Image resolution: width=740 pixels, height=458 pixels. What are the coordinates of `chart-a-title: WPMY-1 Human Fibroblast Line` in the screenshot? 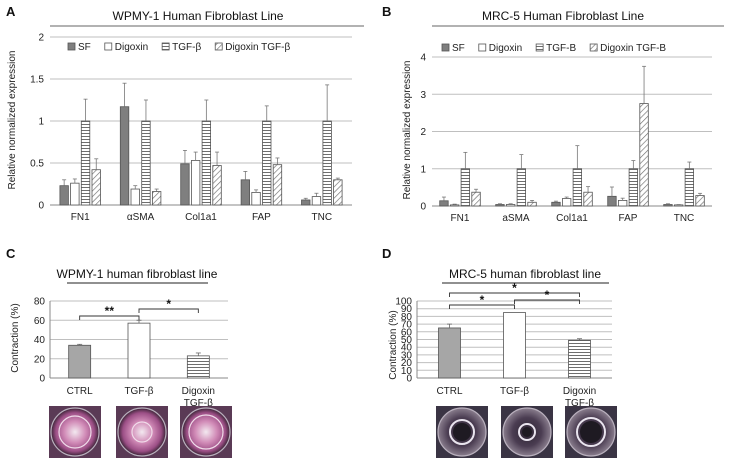 It's located at (198, 16).